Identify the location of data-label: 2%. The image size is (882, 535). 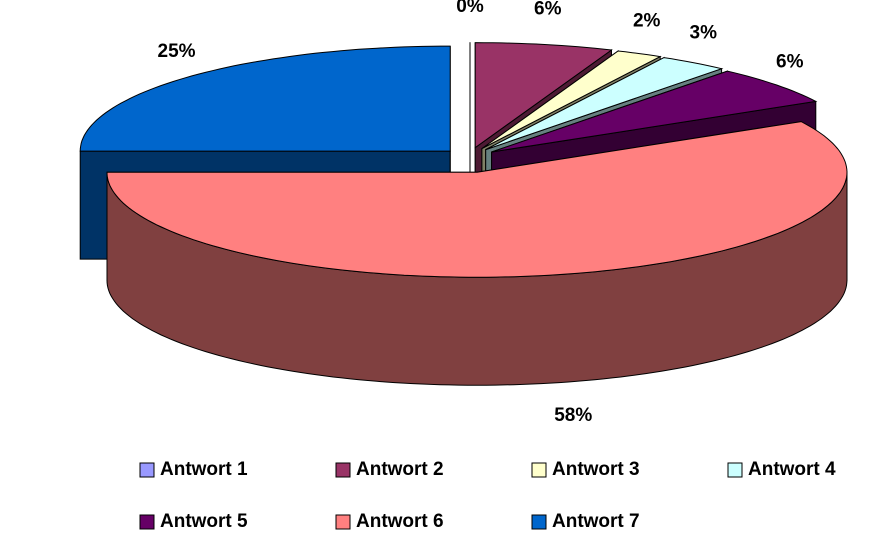
(647, 21).